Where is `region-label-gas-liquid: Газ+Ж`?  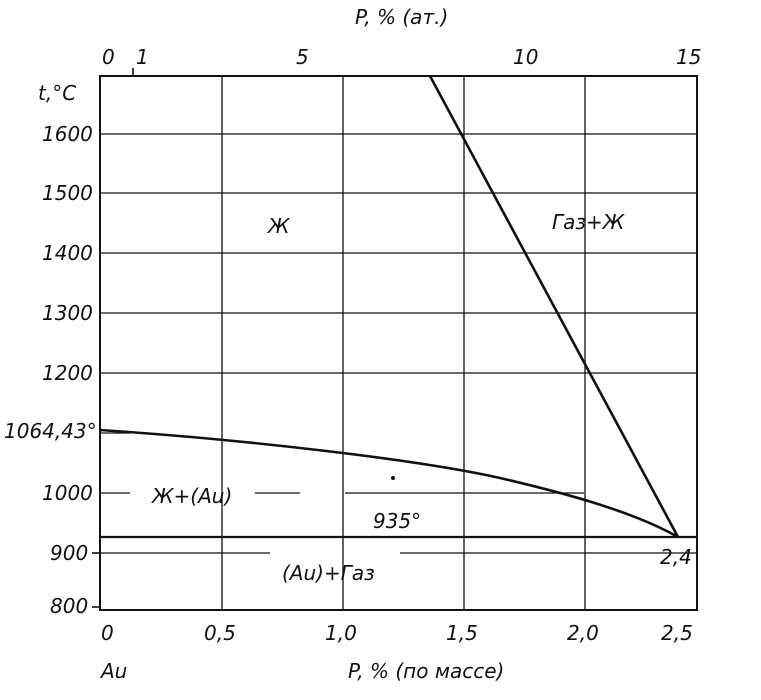 region-label-gas-liquid: Газ+Ж is located at coordinates (589, 222).